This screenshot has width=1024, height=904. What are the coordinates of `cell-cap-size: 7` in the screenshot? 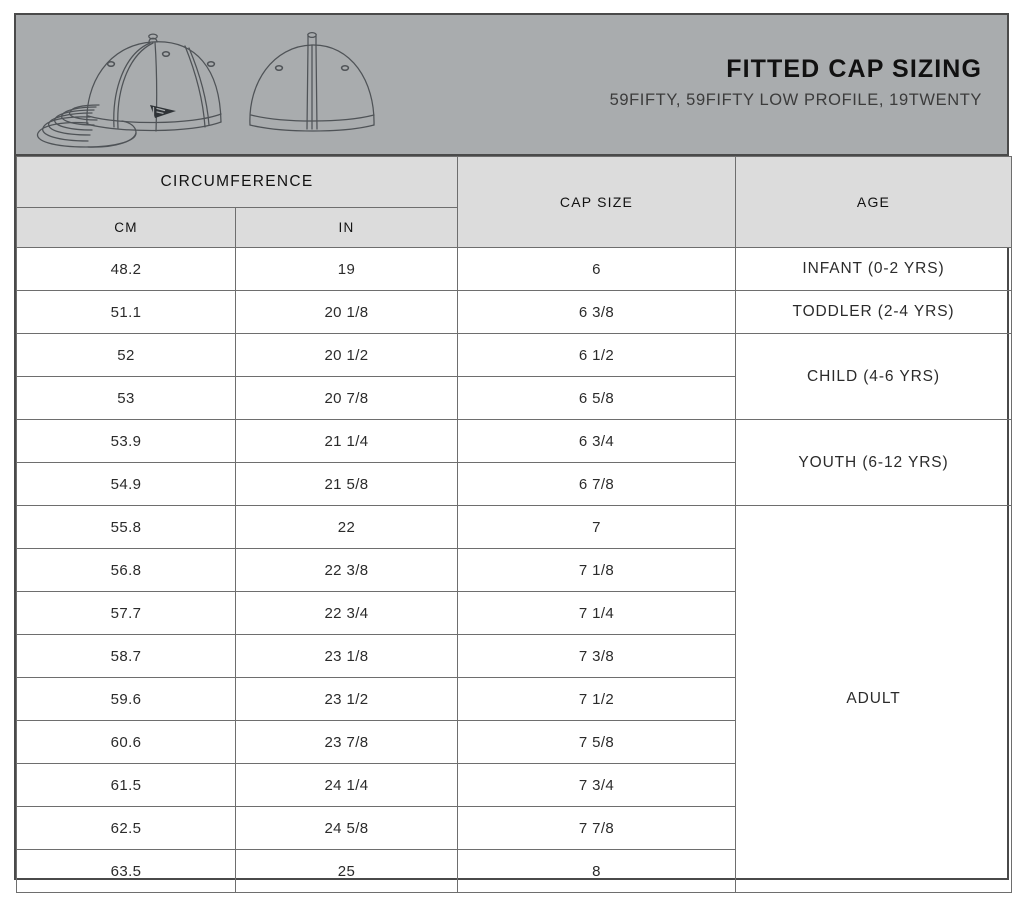 It's located at (596, 527).